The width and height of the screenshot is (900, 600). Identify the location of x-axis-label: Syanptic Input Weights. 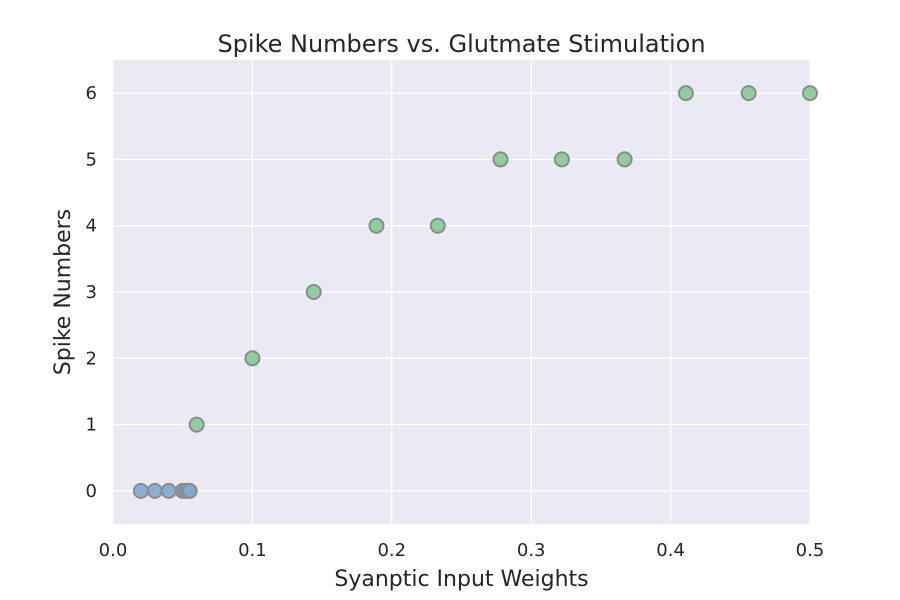
(461, 579).